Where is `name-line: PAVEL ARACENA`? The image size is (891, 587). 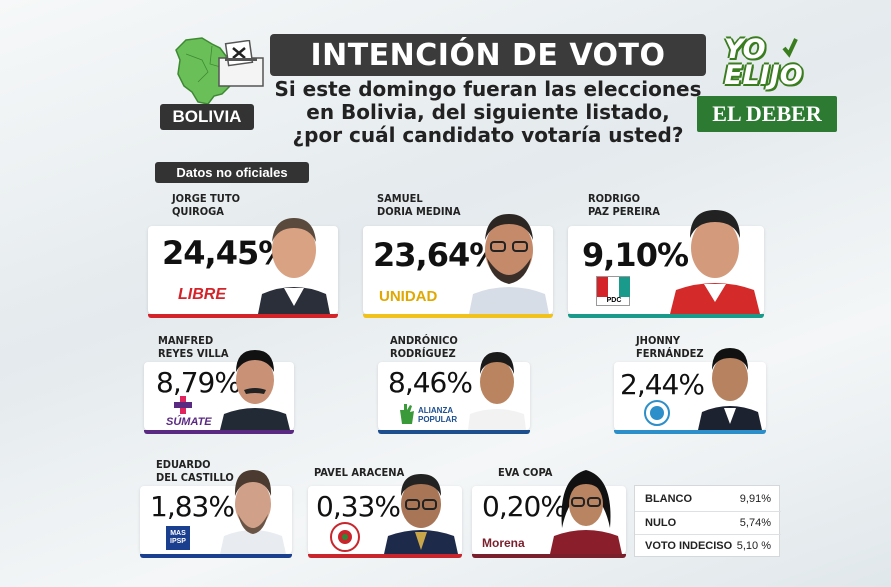
name-line: PAVEL ARACENA is located at coordinates (359, 472).